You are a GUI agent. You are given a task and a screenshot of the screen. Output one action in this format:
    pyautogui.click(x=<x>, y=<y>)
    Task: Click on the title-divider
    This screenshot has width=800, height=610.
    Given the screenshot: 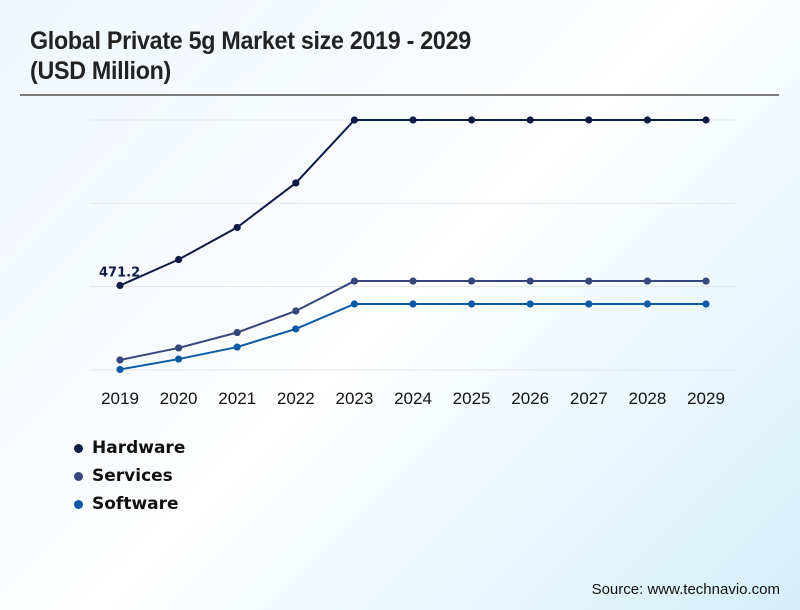 What is the action you would take?
    pyautogui.click(x=399, y=95)
    